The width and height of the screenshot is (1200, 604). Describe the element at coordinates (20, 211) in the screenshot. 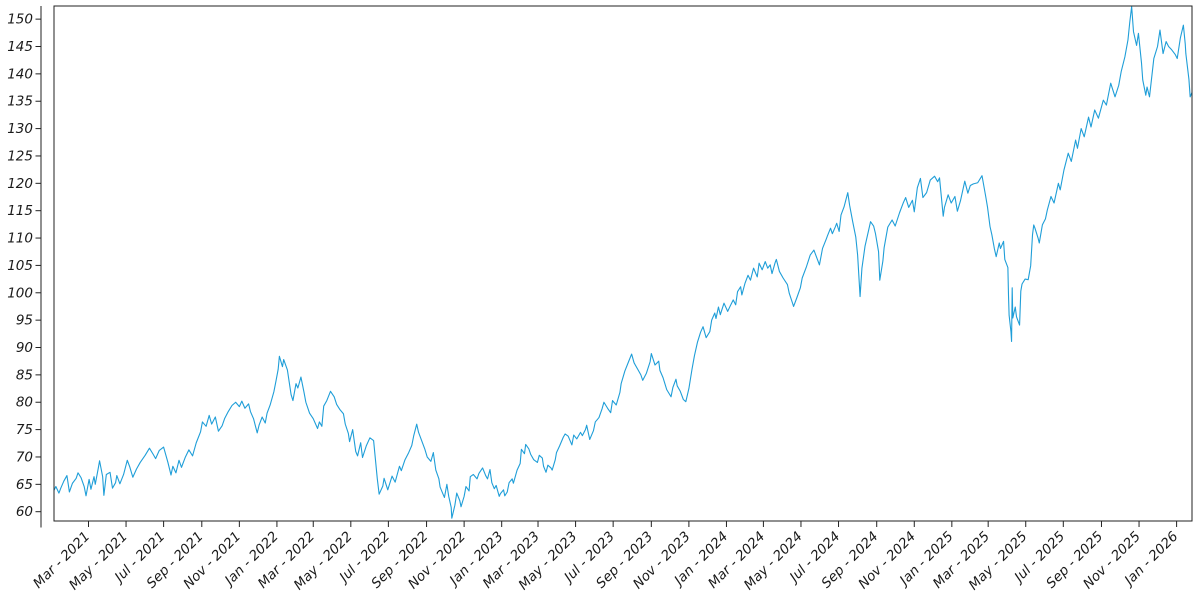

I see `y-tick-label: 115` at that location.